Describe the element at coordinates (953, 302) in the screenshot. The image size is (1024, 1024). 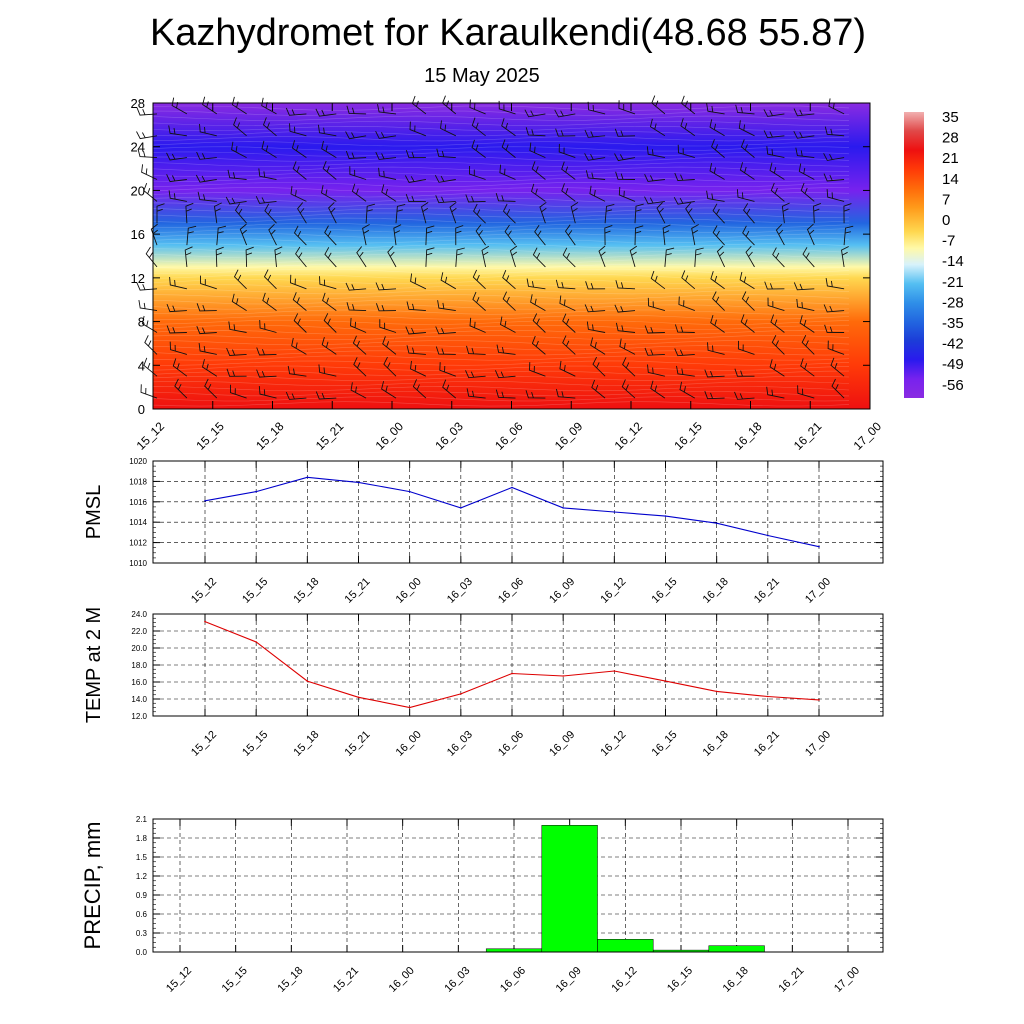
I see `colorbar-label: -28` at that location.